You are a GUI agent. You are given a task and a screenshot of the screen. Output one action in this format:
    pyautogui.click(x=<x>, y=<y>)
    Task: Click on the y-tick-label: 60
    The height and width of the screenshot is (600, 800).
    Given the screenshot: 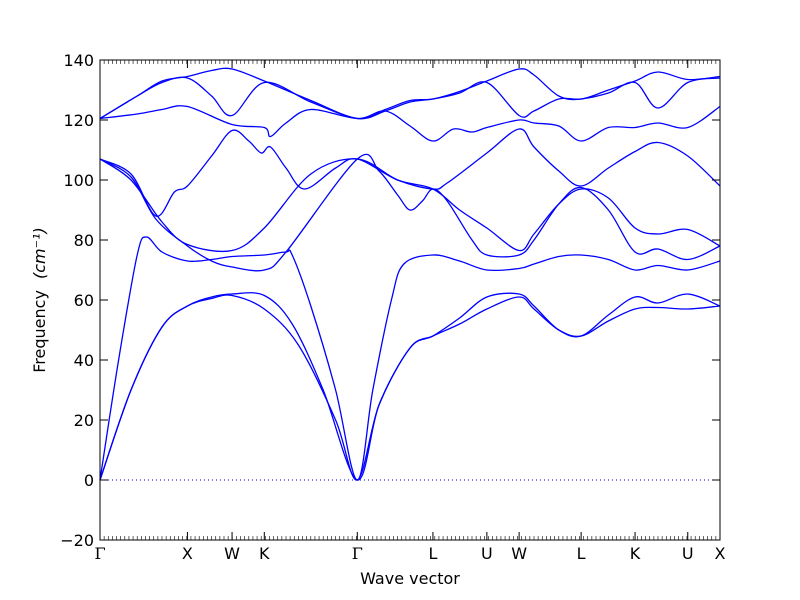 What is the action you would take?
    pyautogui.click(x=84, y=300)
    